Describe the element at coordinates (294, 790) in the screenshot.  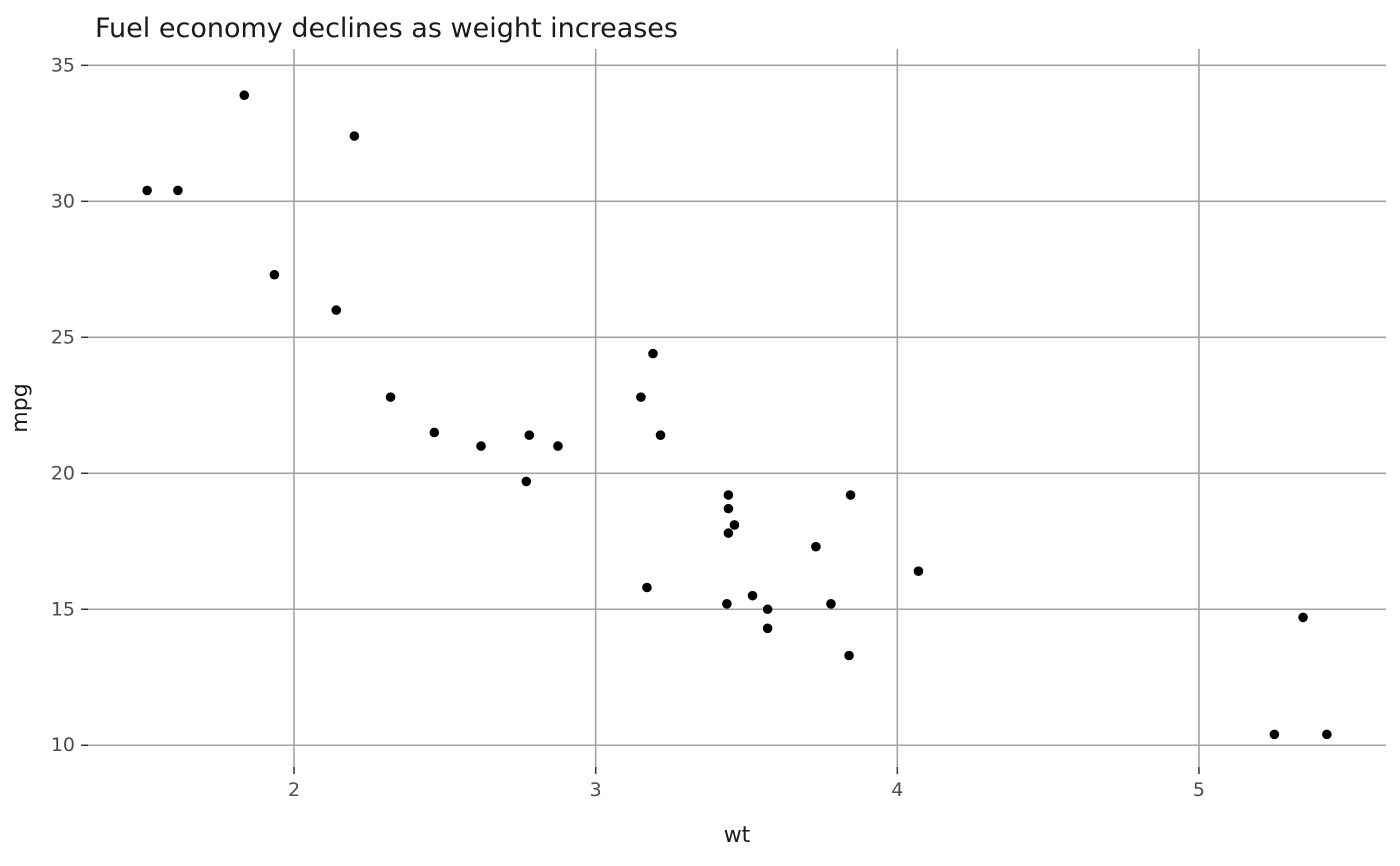
I see `x-tick-label: 2` at that location.